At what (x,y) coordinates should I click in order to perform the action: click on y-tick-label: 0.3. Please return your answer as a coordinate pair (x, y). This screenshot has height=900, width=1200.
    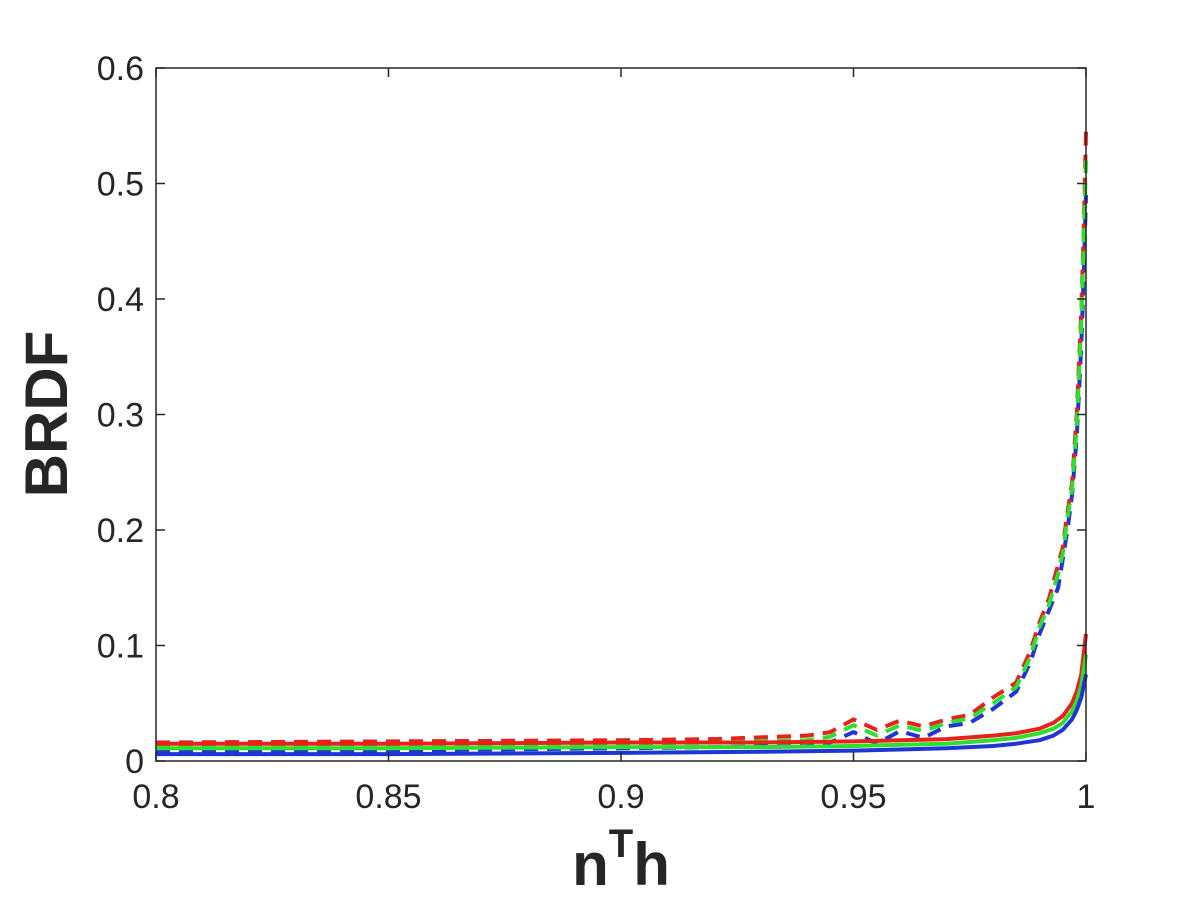
    Looking at the image, I should click on (120, 416).